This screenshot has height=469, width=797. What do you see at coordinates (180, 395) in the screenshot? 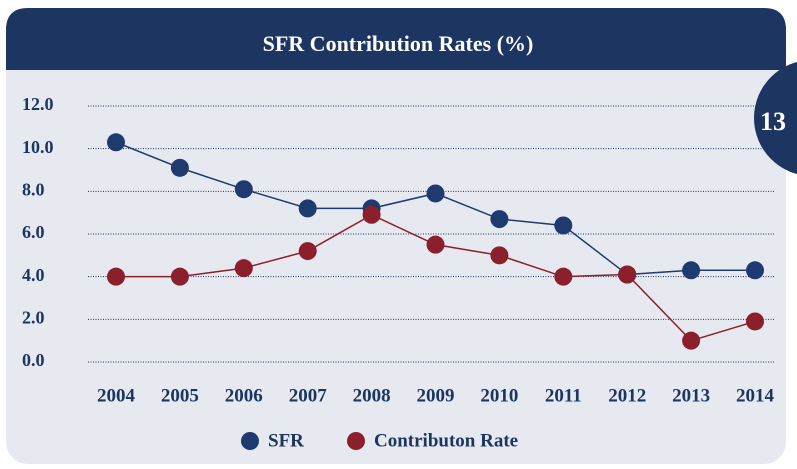
I see `x-tick-label: 2005` at bounding box center [180, 395].